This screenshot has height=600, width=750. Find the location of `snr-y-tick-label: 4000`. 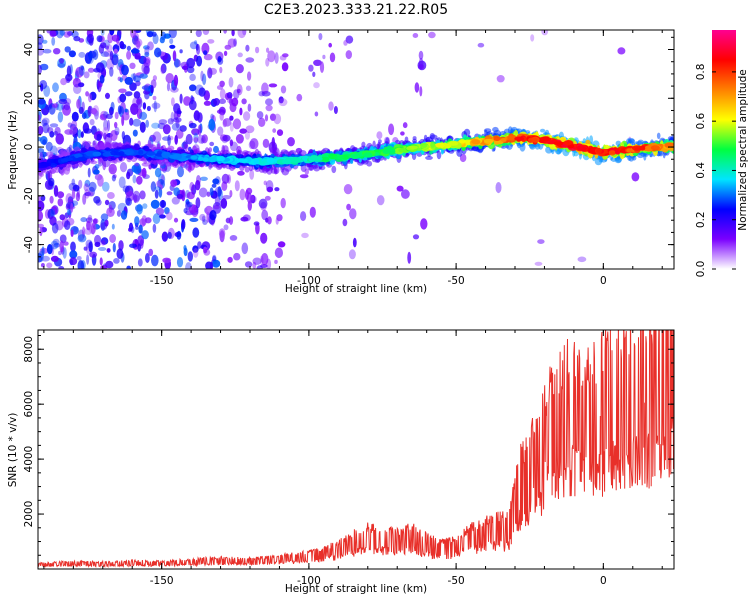

snr-y-tick-label: 4000 is located at coordinates (29, 459).